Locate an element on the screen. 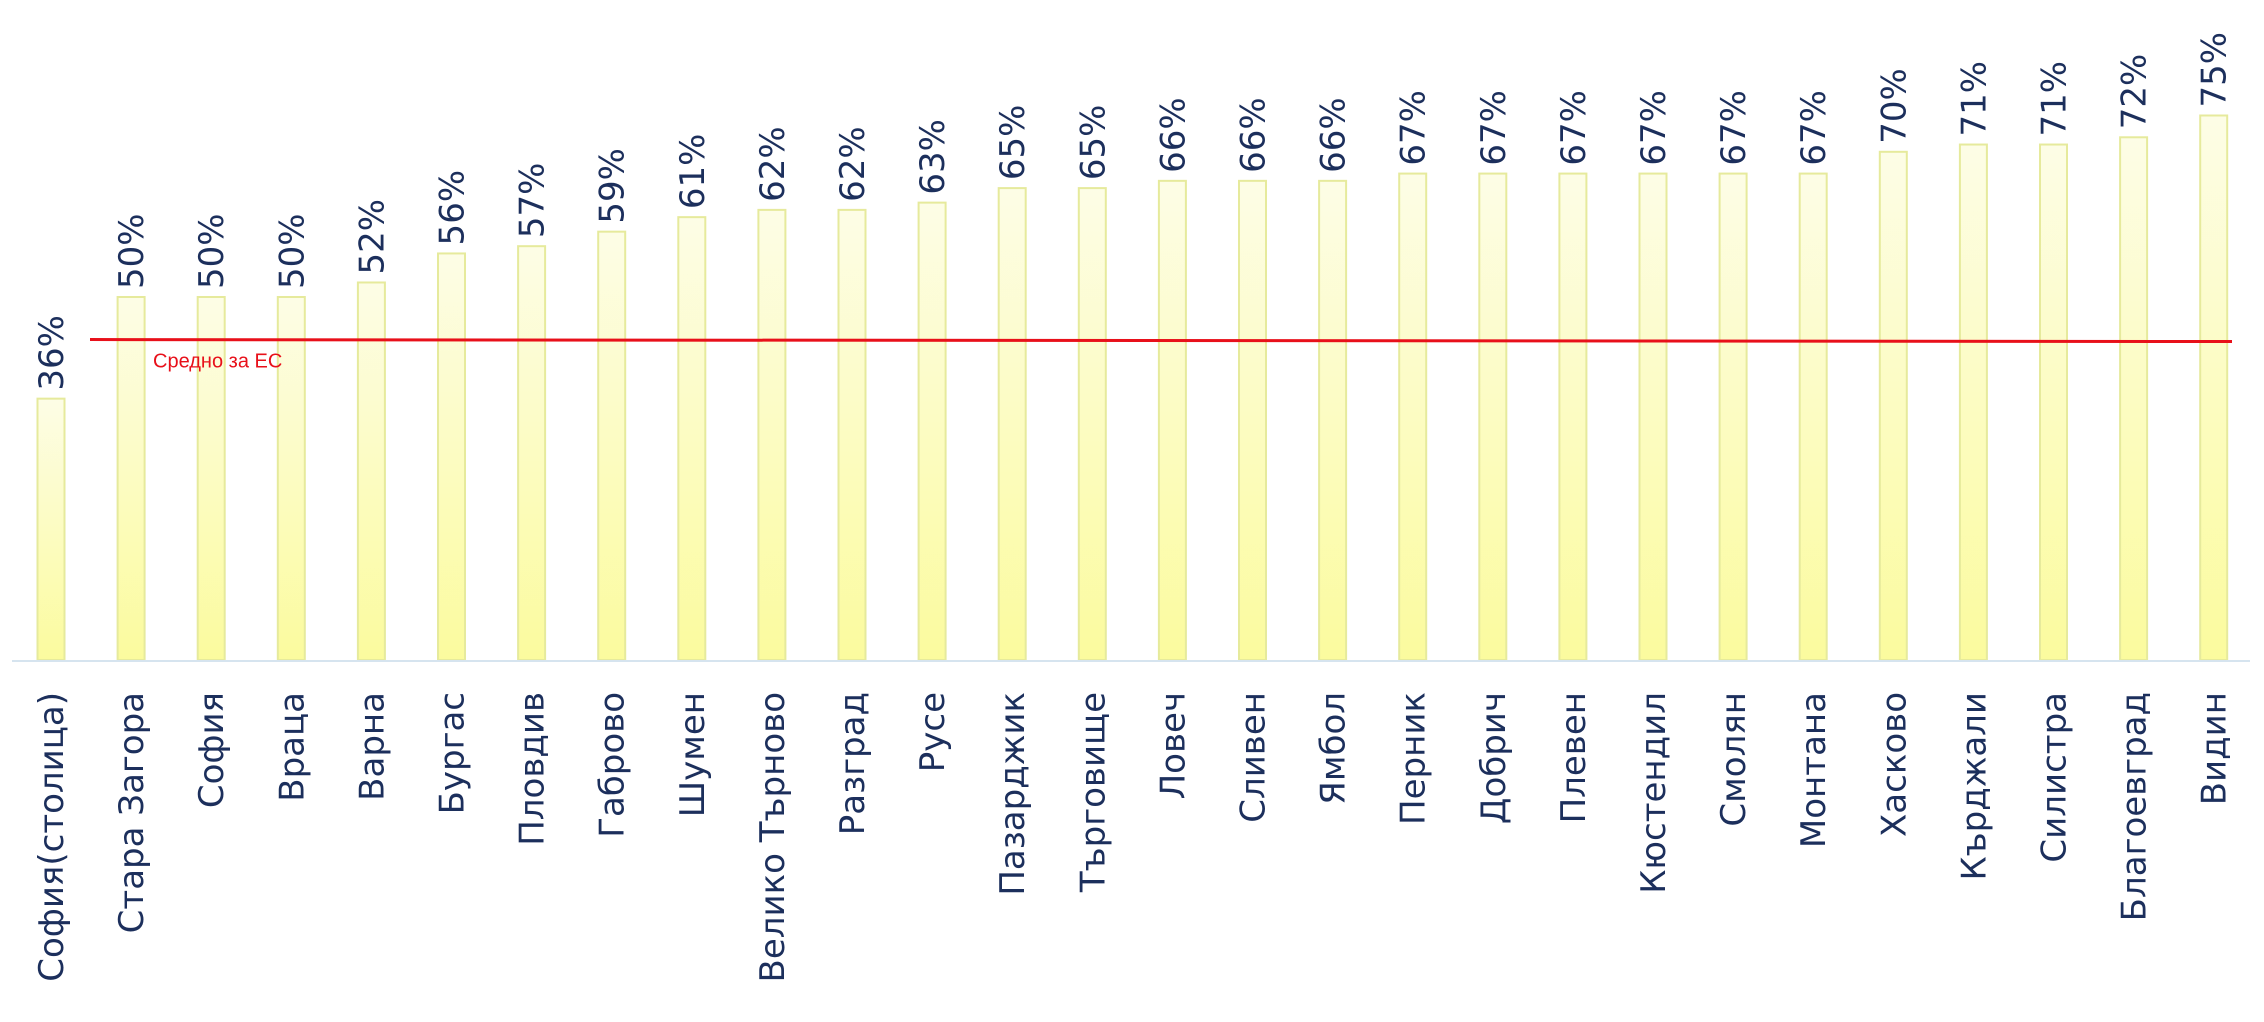 This screenshot has height=1022, width=2264. category-label: Враца is located at coordinates (292, 747).